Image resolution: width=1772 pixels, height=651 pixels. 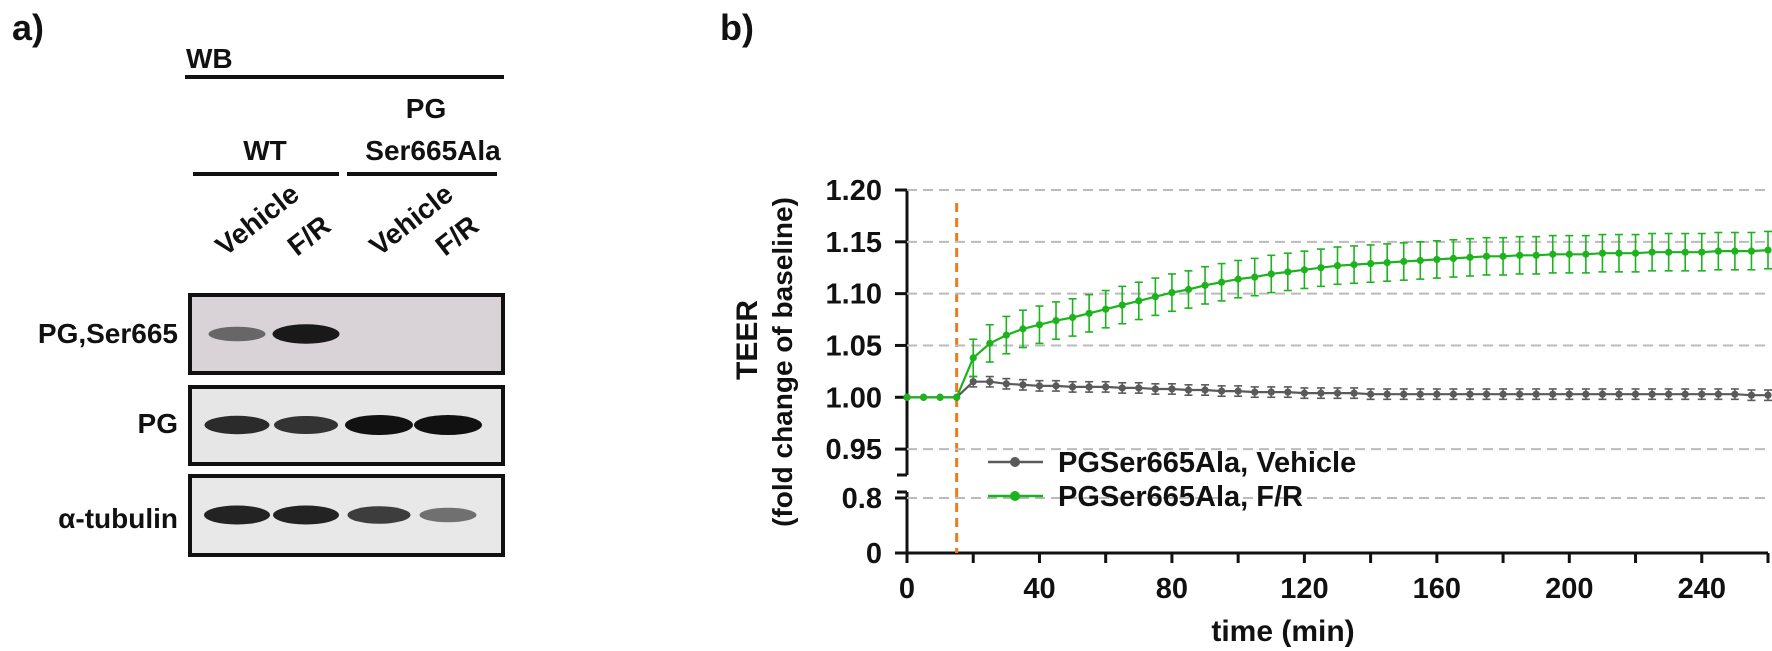 What do you see at coordinates (1015, 462) in the screenshot?
I see `legend-marker-vehicle` at bounding box center [1015, 462].